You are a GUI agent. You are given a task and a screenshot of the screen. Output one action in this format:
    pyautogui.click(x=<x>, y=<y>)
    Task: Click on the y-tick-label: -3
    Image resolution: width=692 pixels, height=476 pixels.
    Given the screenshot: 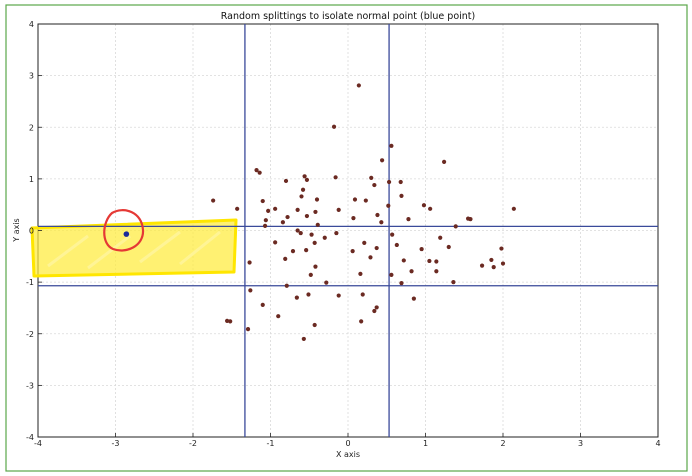 What is the action you would take?
    pyautogui.click(x=30, y=385)
    